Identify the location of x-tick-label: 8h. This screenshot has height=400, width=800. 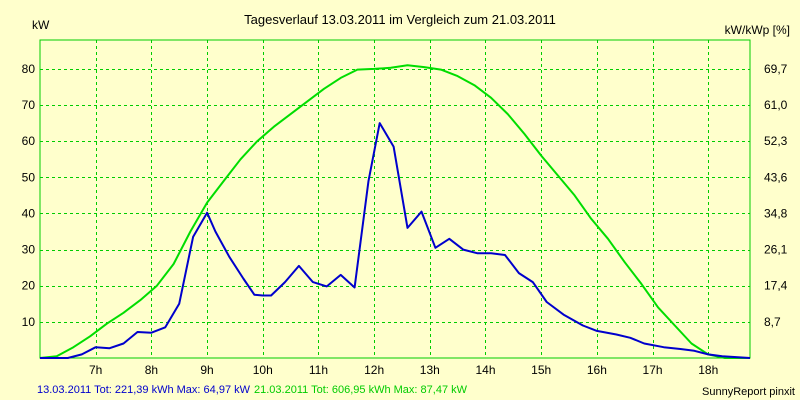
(151, 370).